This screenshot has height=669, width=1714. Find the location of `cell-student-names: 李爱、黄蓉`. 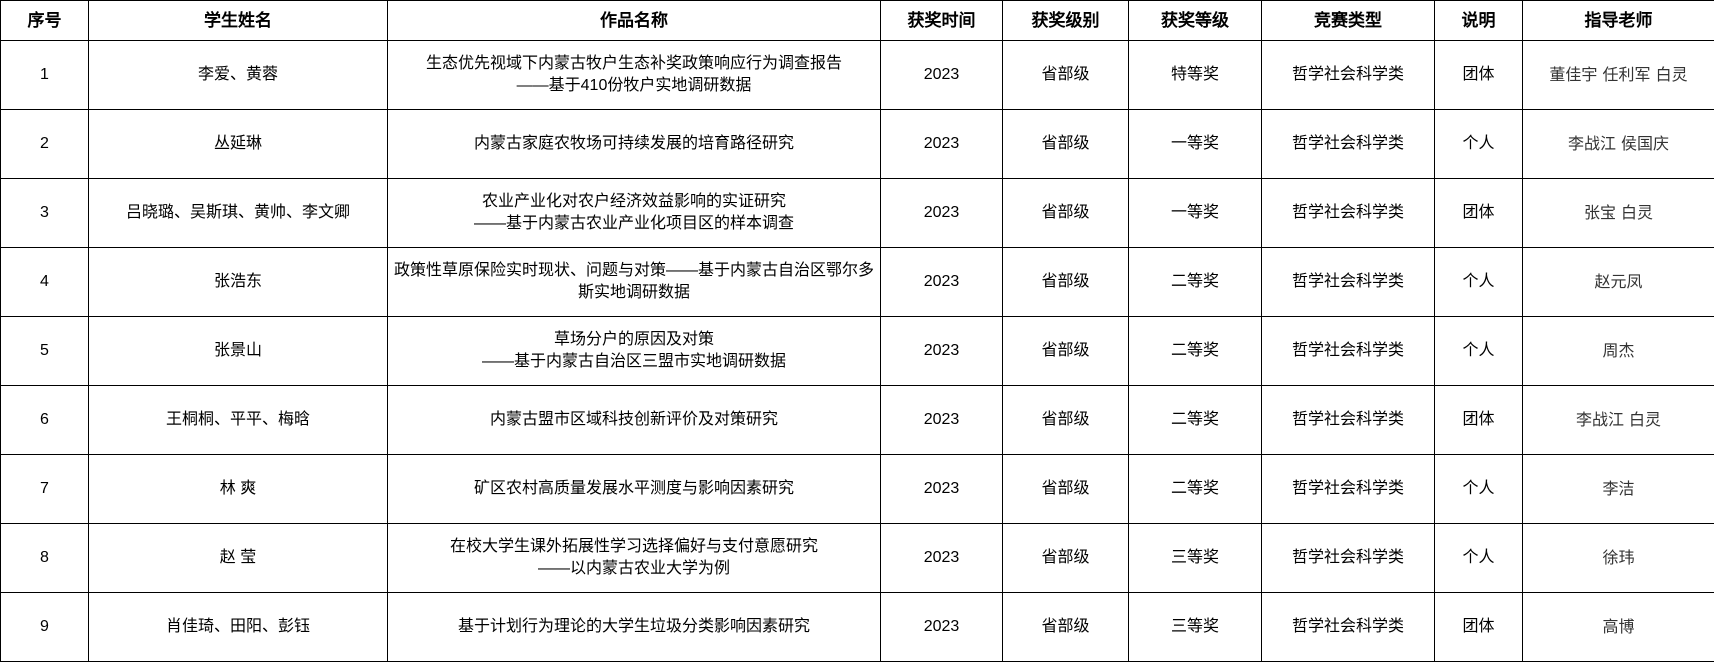

cell-student-names: 李爱、黄蓉 is located at coordinates (238, 75).